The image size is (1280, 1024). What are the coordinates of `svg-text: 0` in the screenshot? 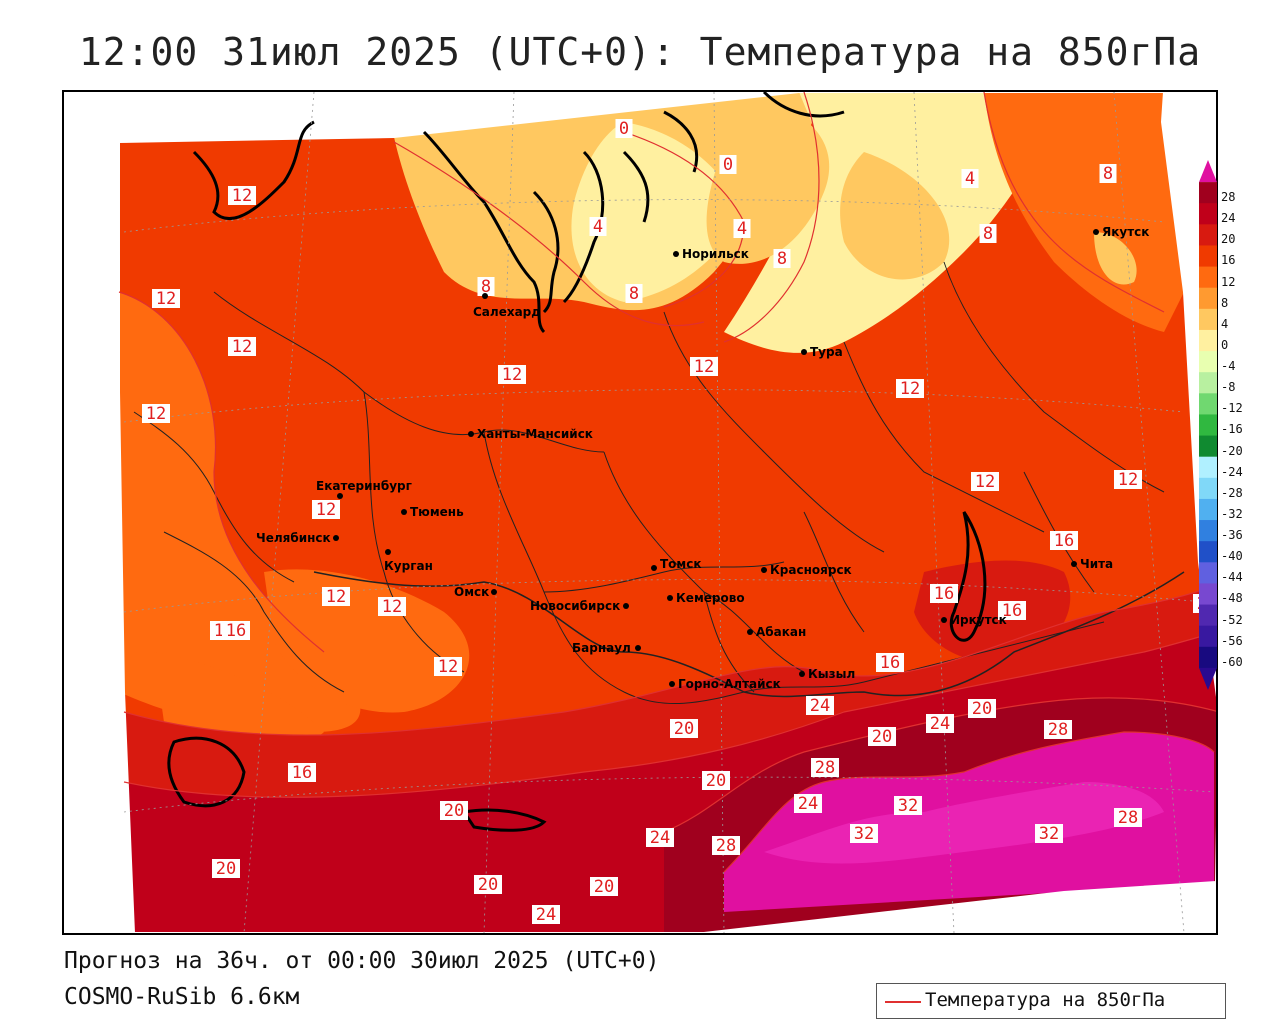 It's located at (624, 129).